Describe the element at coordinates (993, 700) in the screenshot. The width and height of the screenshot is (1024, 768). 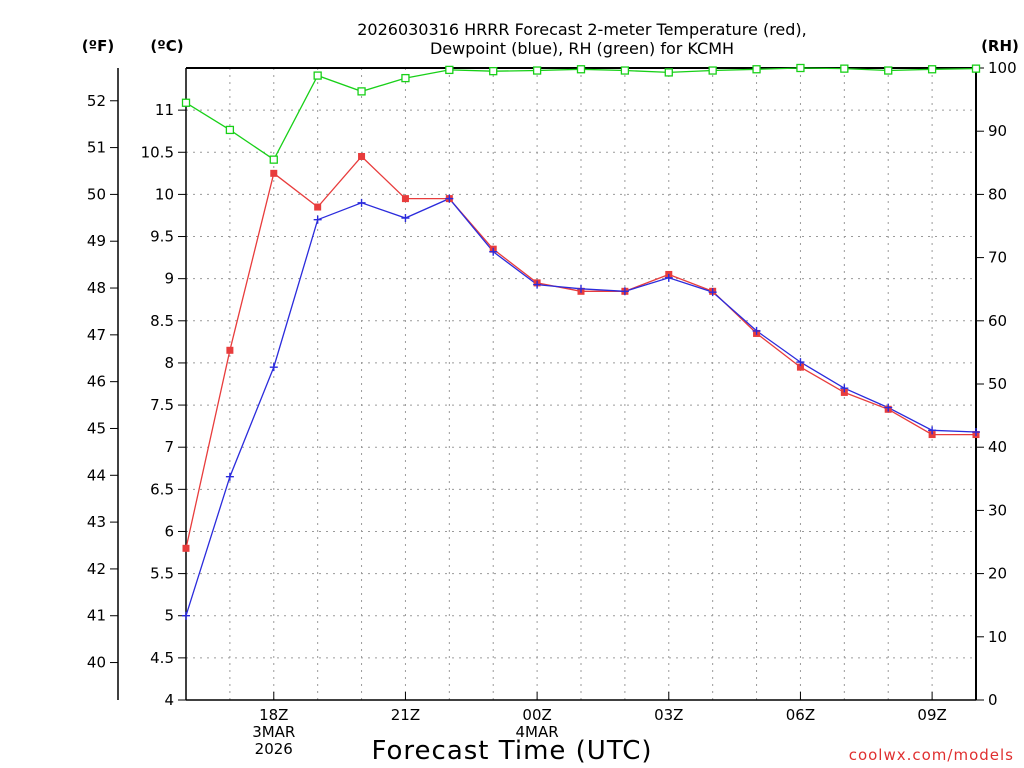
I see `rh-tick-label: 0` at that location.